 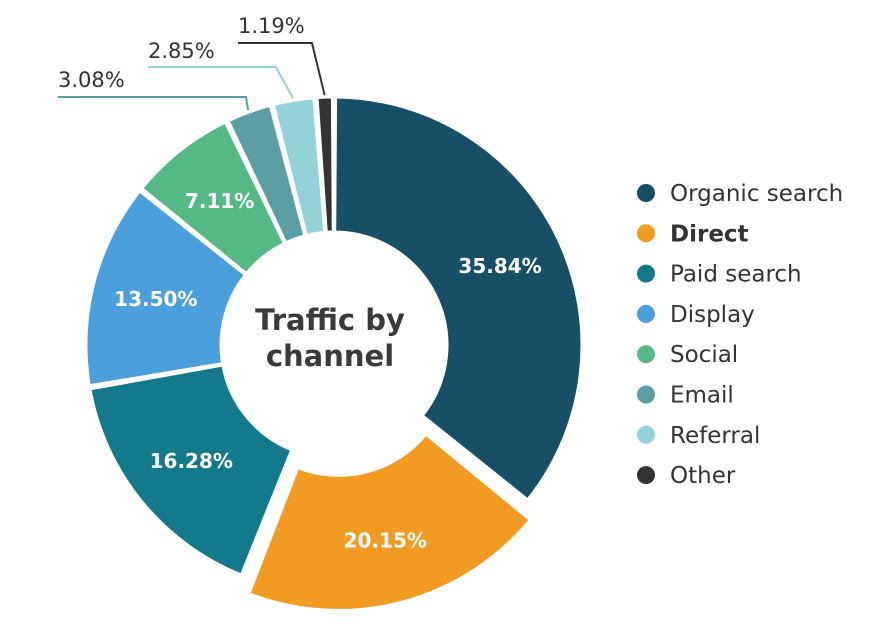 What do you see at coordinates (709, 234) in the screenshot?
I see `legend-label-direct: Direct` at bounding box center [709, 234].